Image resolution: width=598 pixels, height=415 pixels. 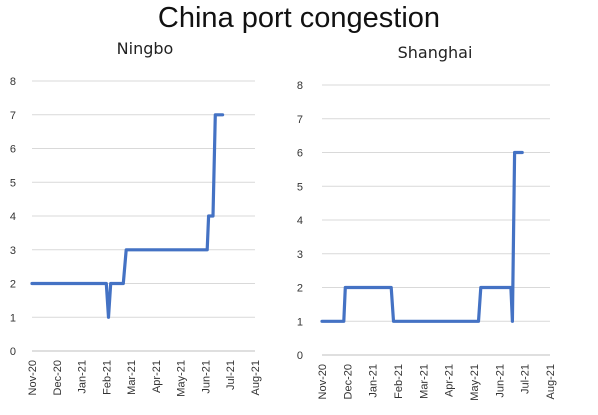 What do you see at coordinates (300, 356) in the screenshot?
I see `shanghai-y-tick-label: 0` at bounding box center [300, 356].